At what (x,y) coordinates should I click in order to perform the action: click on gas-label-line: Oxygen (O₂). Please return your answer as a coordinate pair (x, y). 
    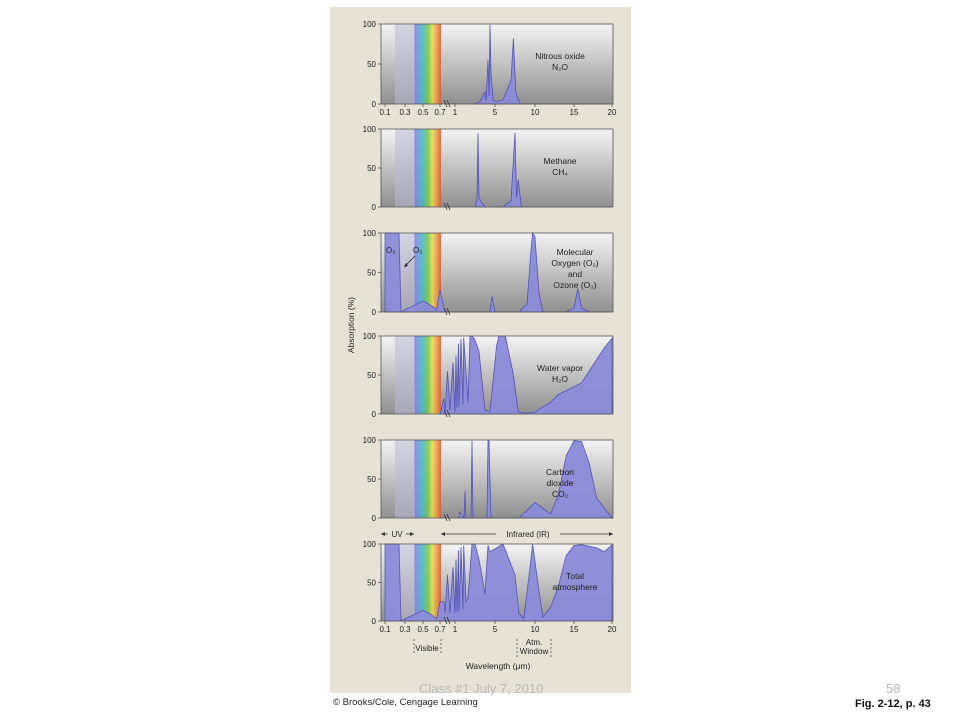
    Looking at the image, I should click on (574, 263).